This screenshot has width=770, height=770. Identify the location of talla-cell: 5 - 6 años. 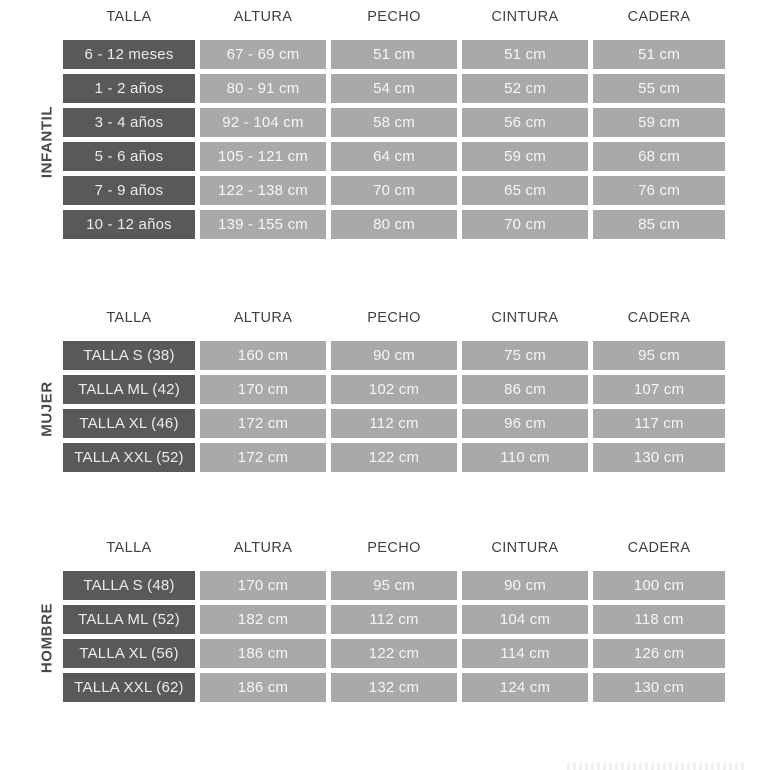
(129, 156).